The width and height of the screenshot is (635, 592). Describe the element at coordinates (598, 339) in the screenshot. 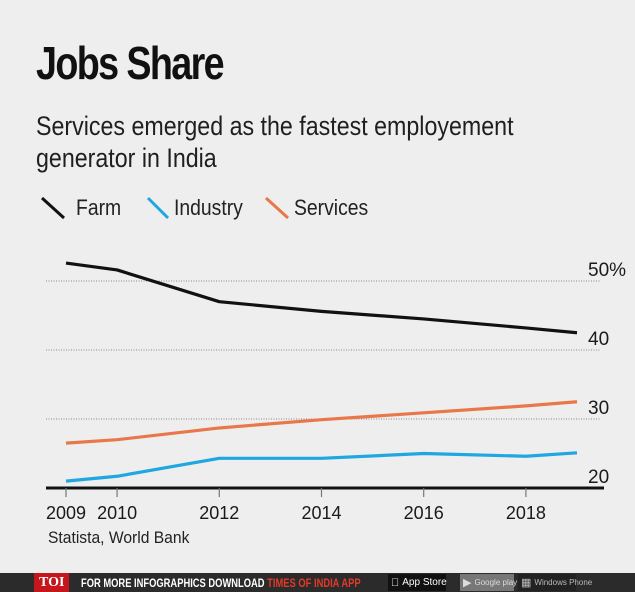

I see `y-tick-label: 40` at that location.